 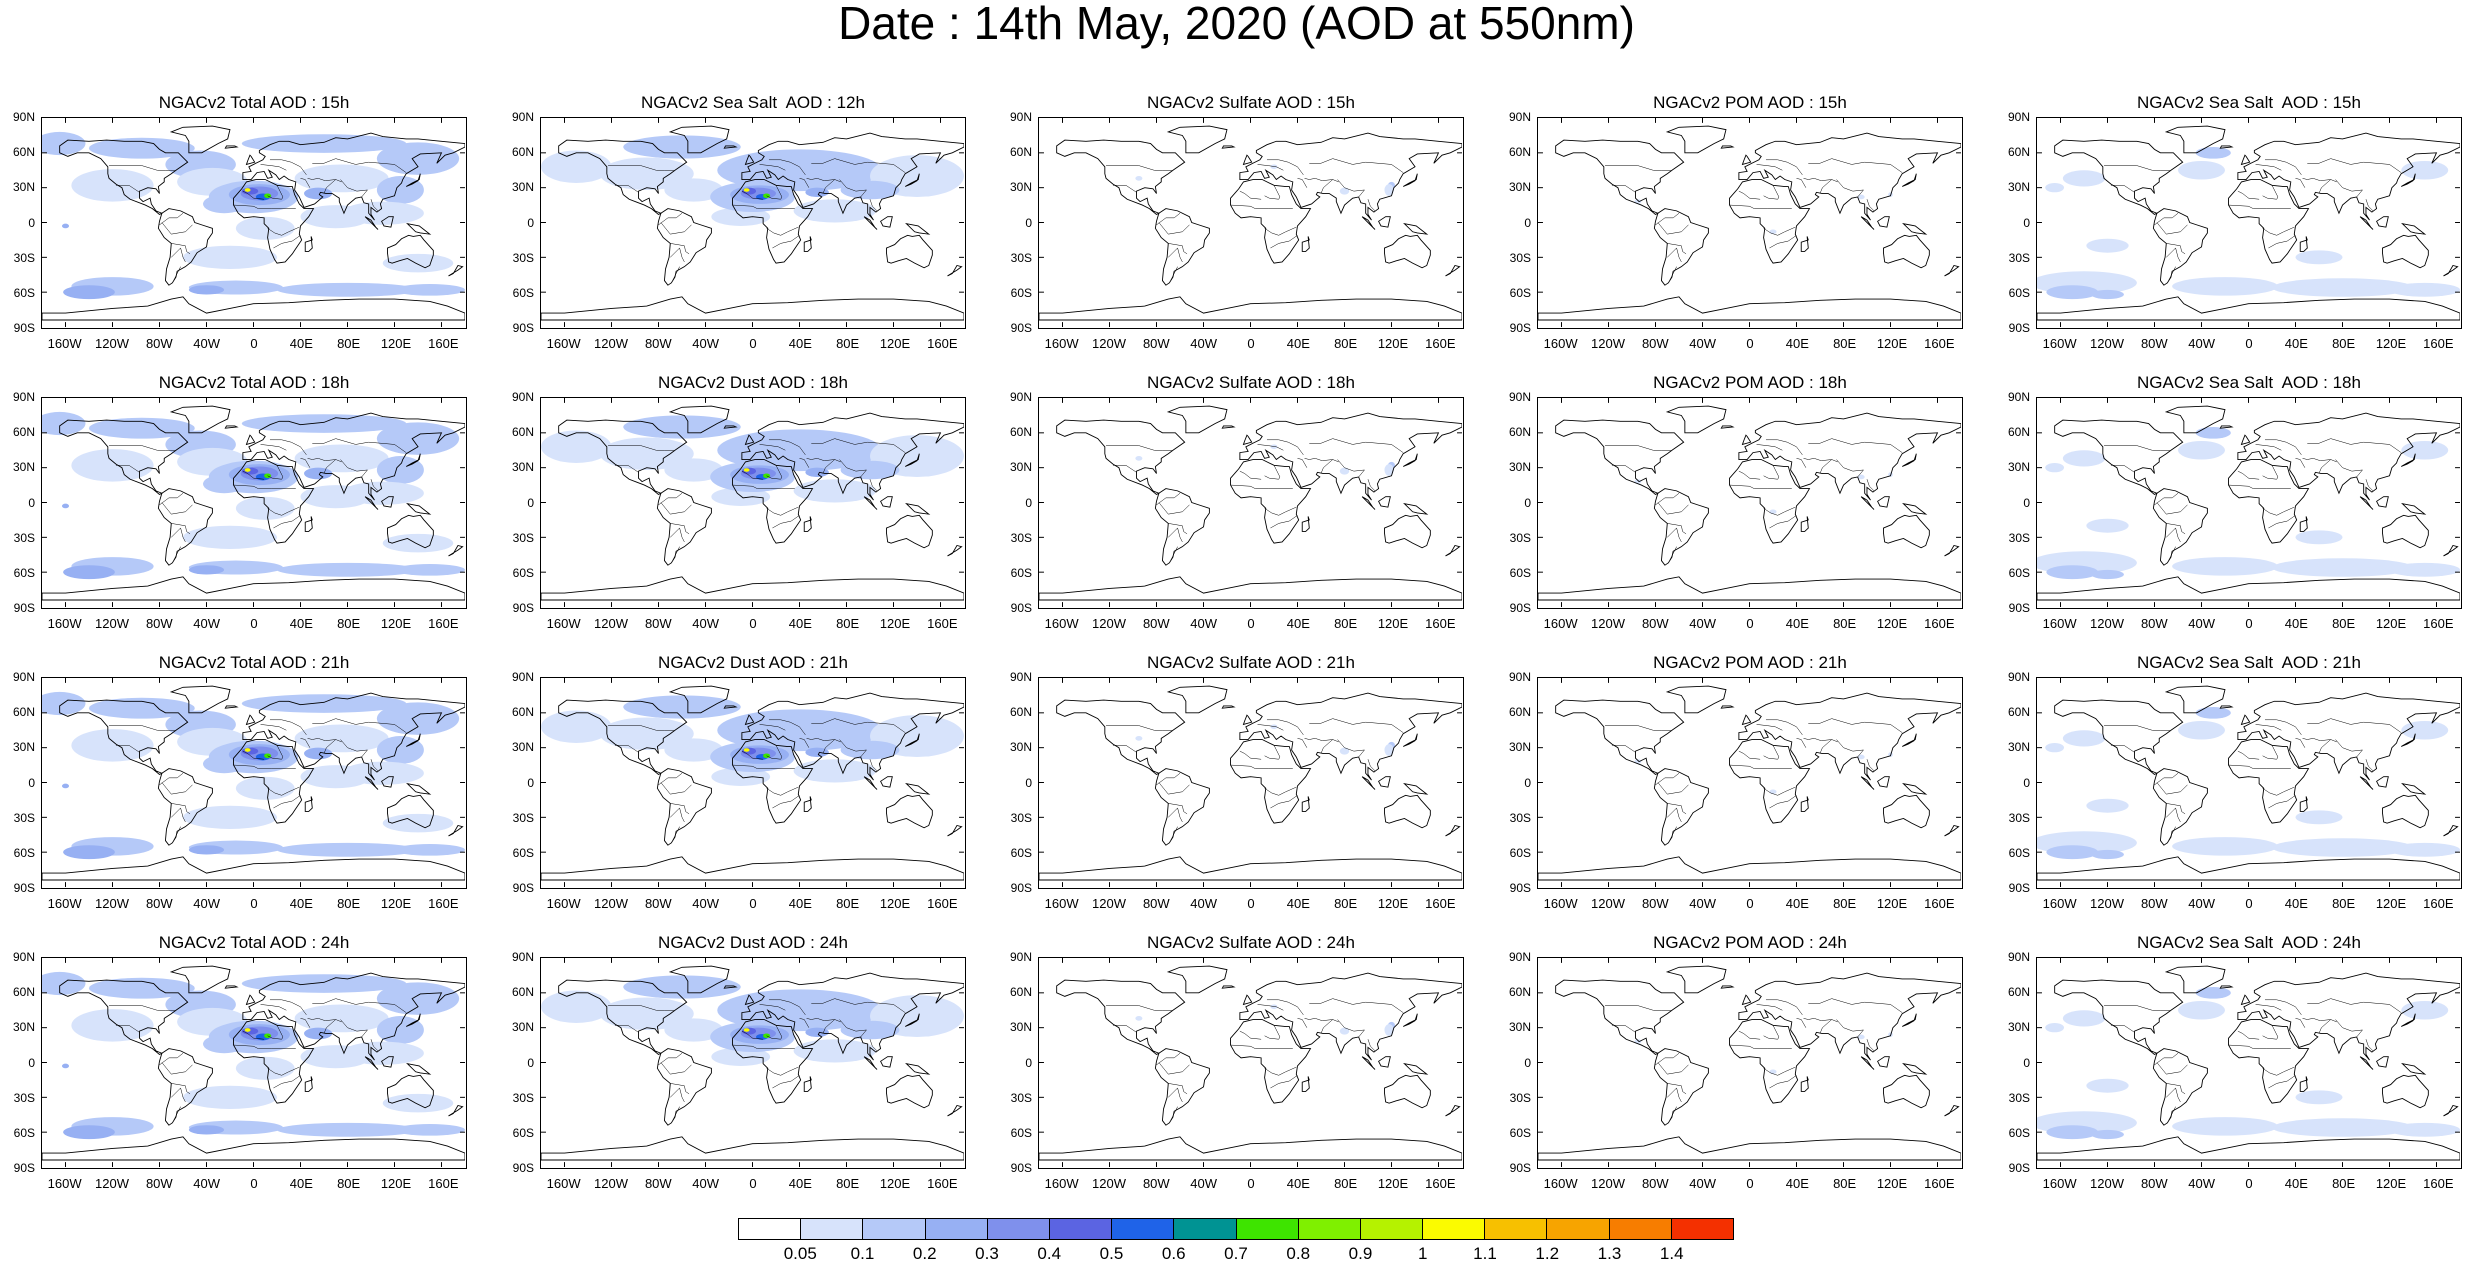 What do you see at coordinates (1750, 942) in the screenshot?
I see `panel-title: NGACv2 POM AOD : 24h` at bounding box center [1750, 942].